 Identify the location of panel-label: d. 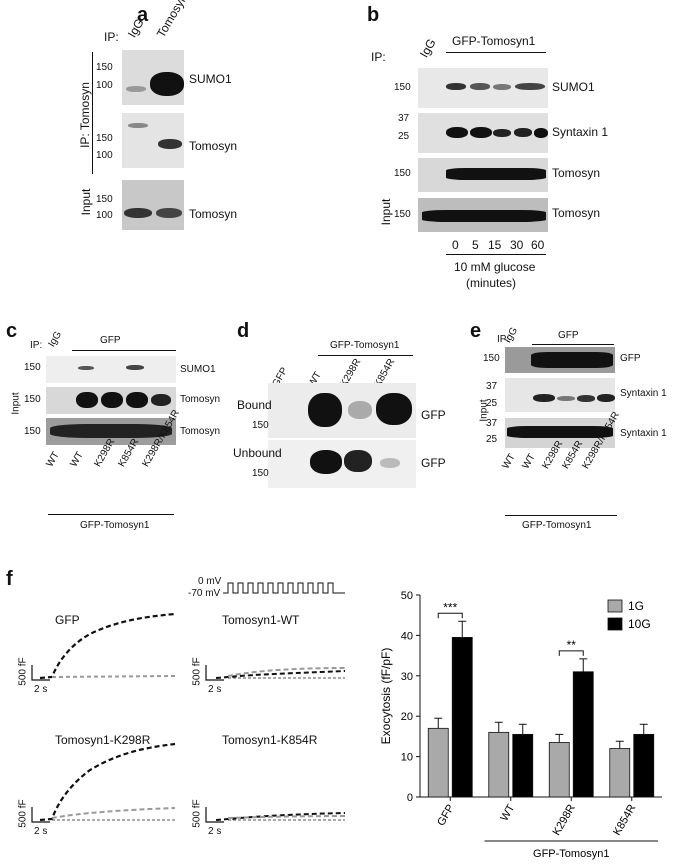
(243, 331).